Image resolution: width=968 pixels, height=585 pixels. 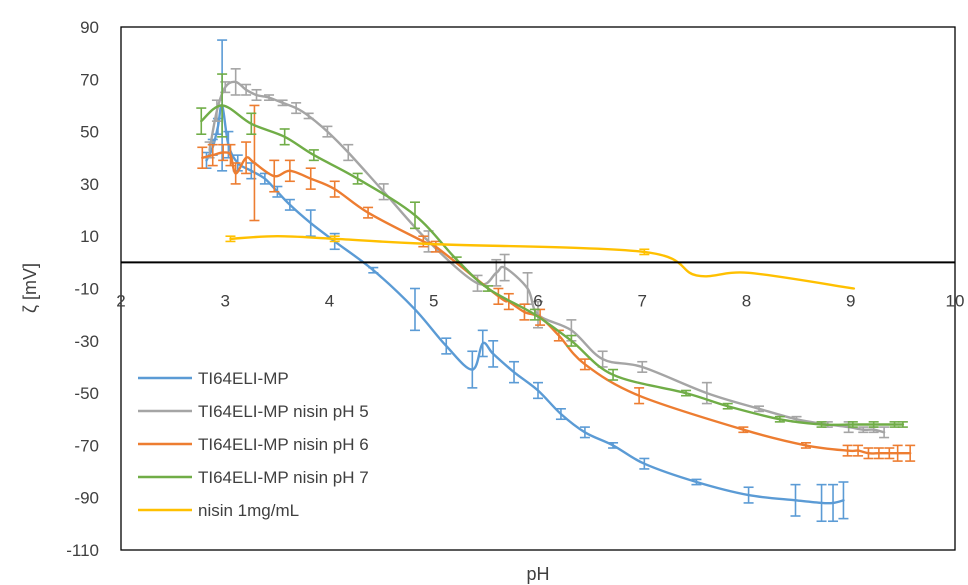 What do you see at coordinates (243, 378) in the screenshot?
I see `legend-label: TI64ELI-MP` at bounding box center [243, 378].